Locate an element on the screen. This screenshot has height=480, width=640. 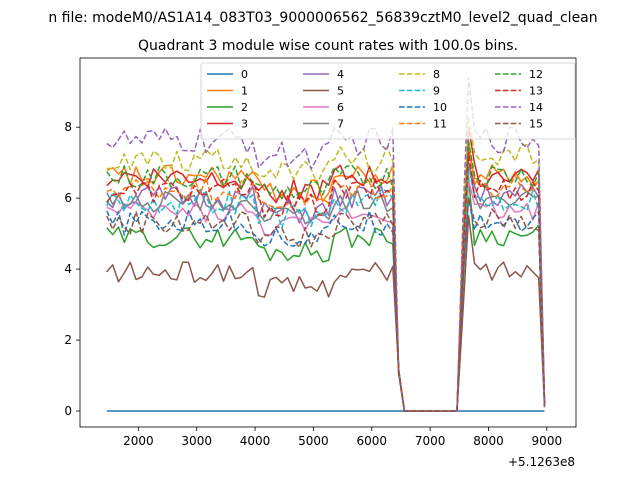
legend-label-14: 14 is located at coordinates (536, 107).